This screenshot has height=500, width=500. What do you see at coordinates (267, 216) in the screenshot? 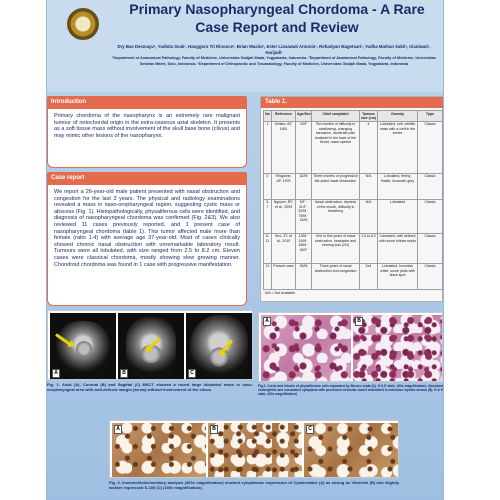
I see `table-cell: 3-7` at bounding box center [267, 216].